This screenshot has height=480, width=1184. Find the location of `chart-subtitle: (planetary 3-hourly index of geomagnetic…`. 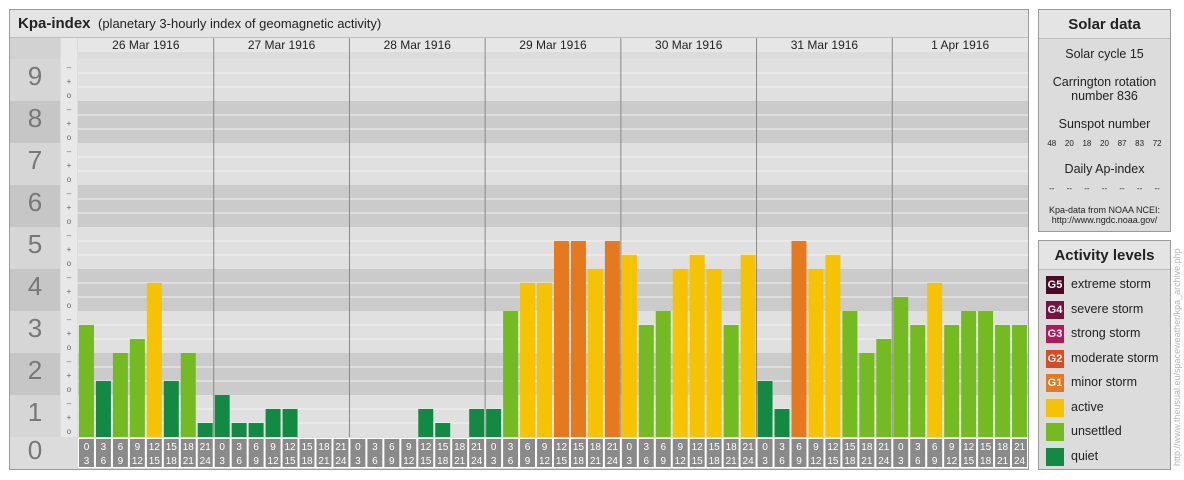

chart-subtitle: (planetary 3-hourly index of geomagnetic… is located at coordinates (240, 23).